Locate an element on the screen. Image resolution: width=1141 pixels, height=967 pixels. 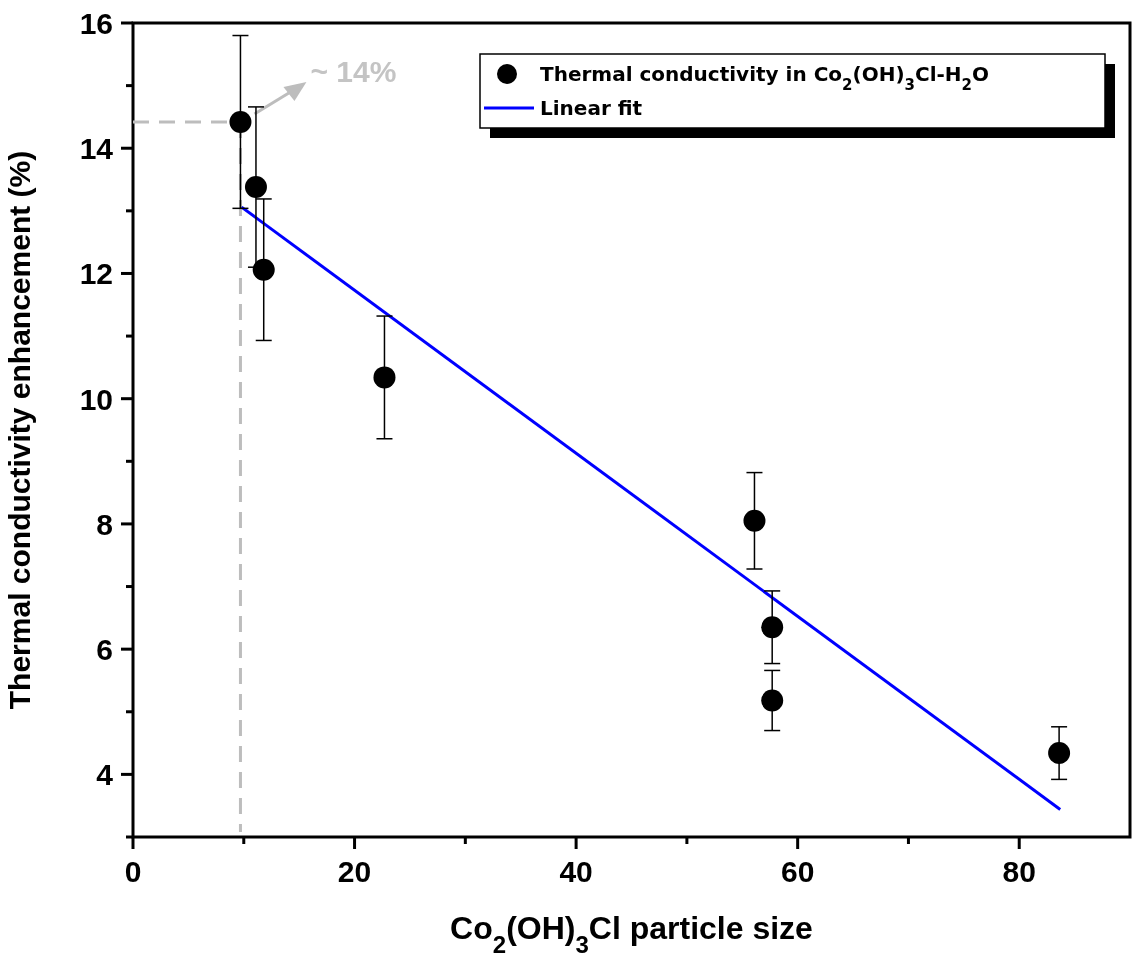
legend-label: Linear fit is located at coordinates (591, 108).